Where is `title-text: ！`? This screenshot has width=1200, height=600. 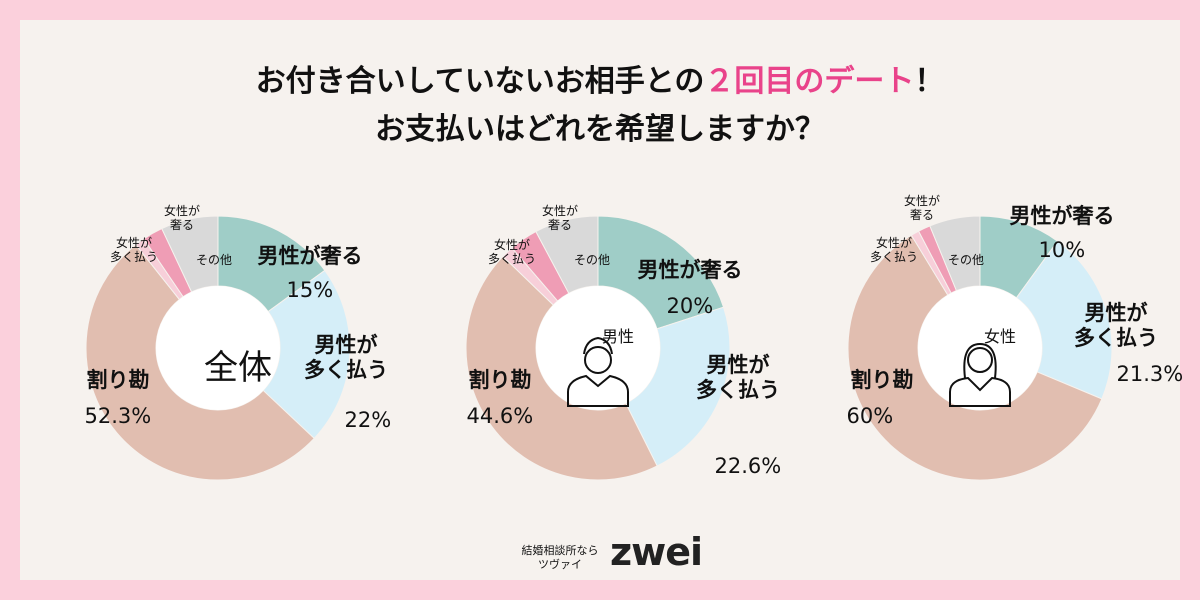
title-text: ！ is located at coordinates (929, 81).